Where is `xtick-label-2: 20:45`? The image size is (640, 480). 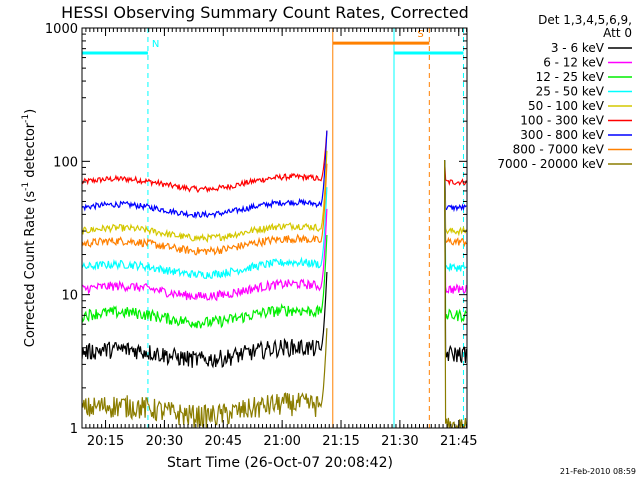 xtick-label-2: 20:45 is located at coordinates (223, 441).